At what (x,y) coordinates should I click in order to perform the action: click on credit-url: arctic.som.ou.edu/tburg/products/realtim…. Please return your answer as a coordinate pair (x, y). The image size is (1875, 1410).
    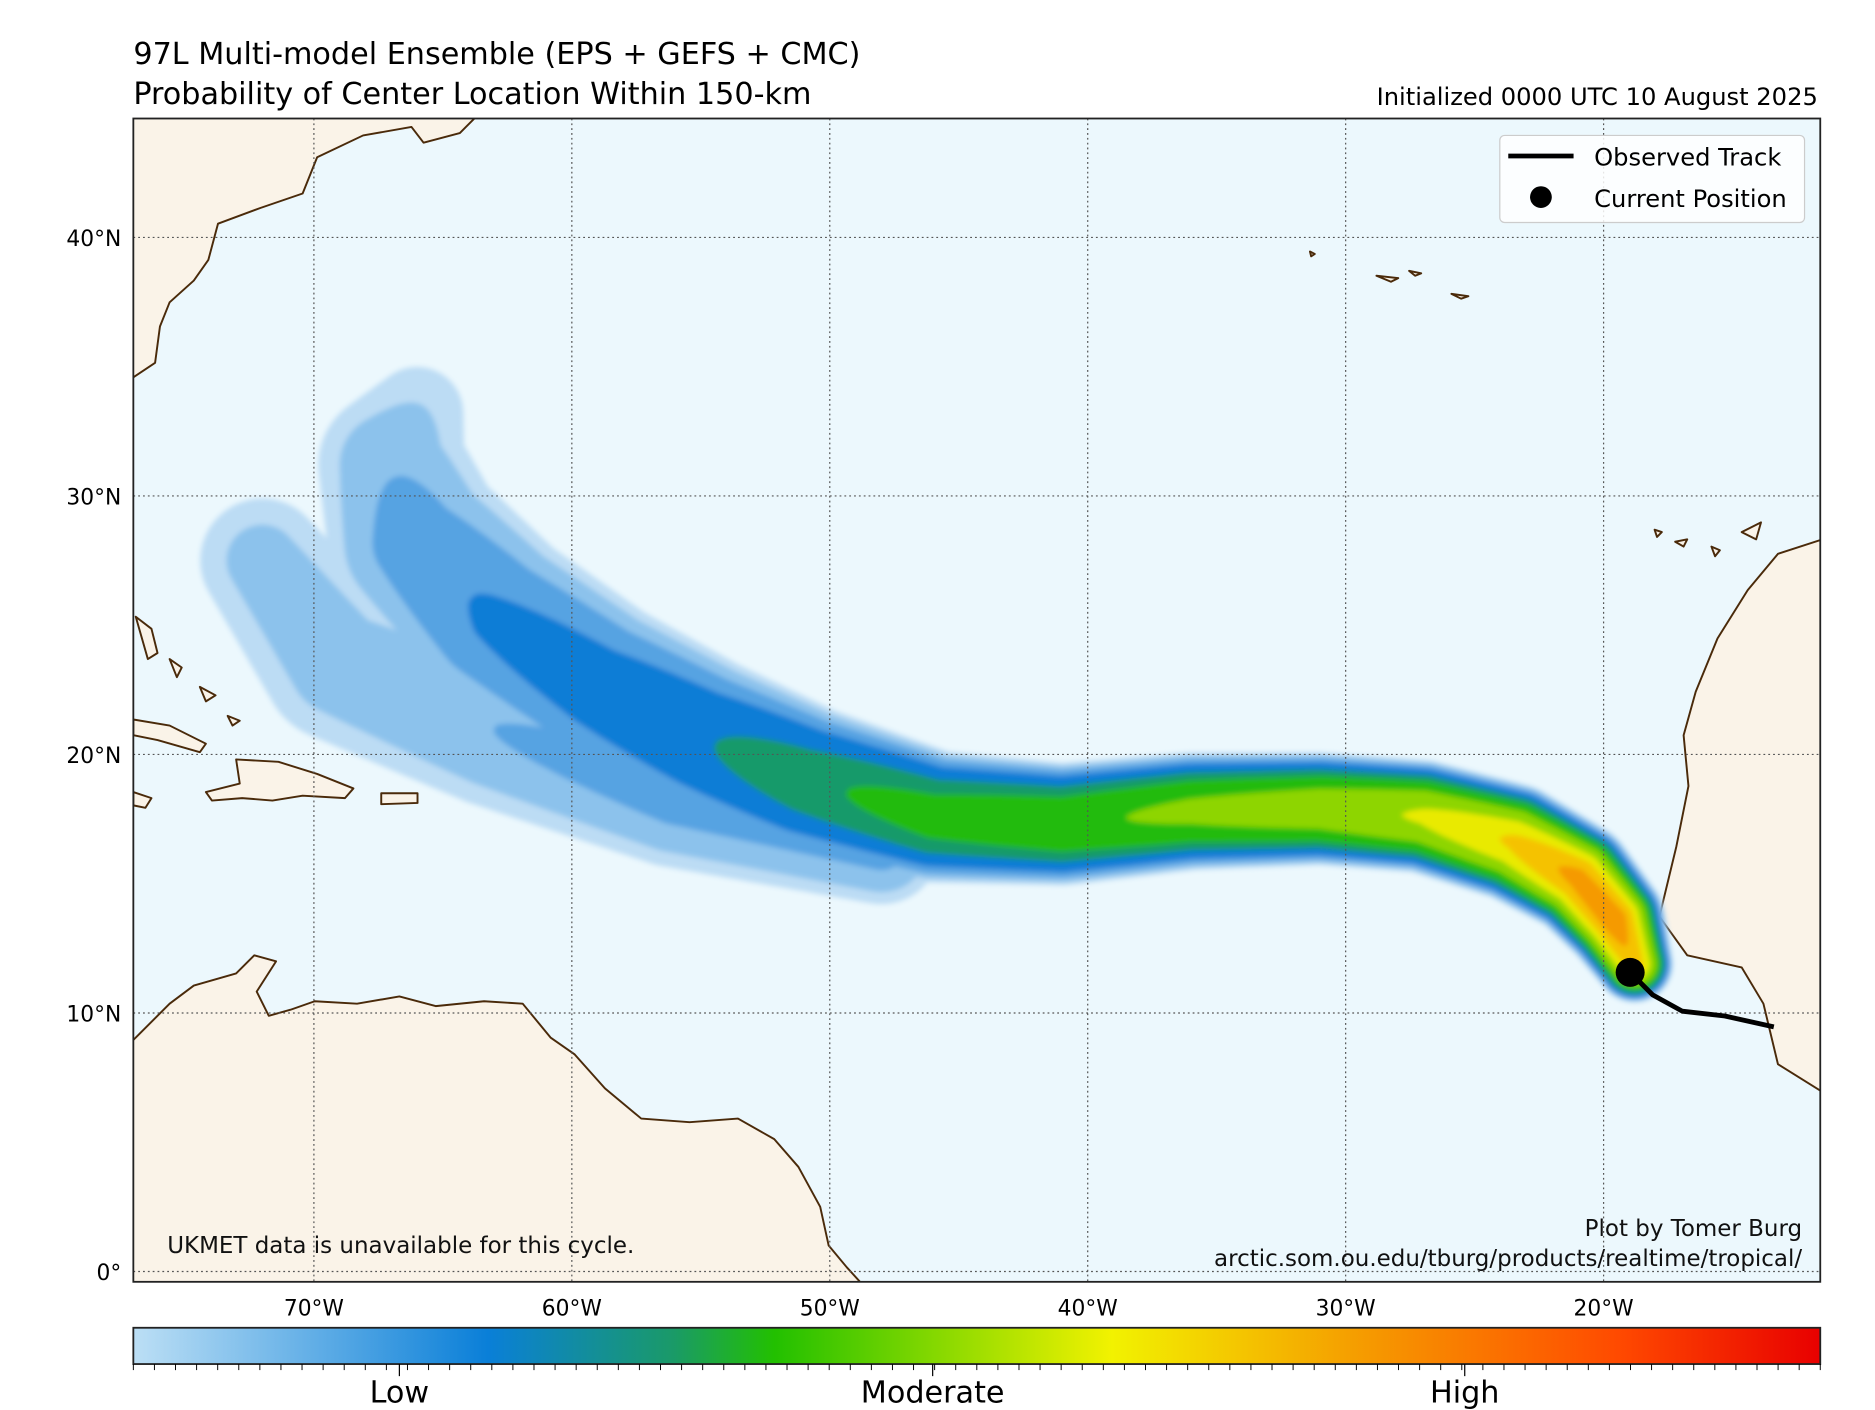
    Looking at the image, I should click on (1508, 1259).